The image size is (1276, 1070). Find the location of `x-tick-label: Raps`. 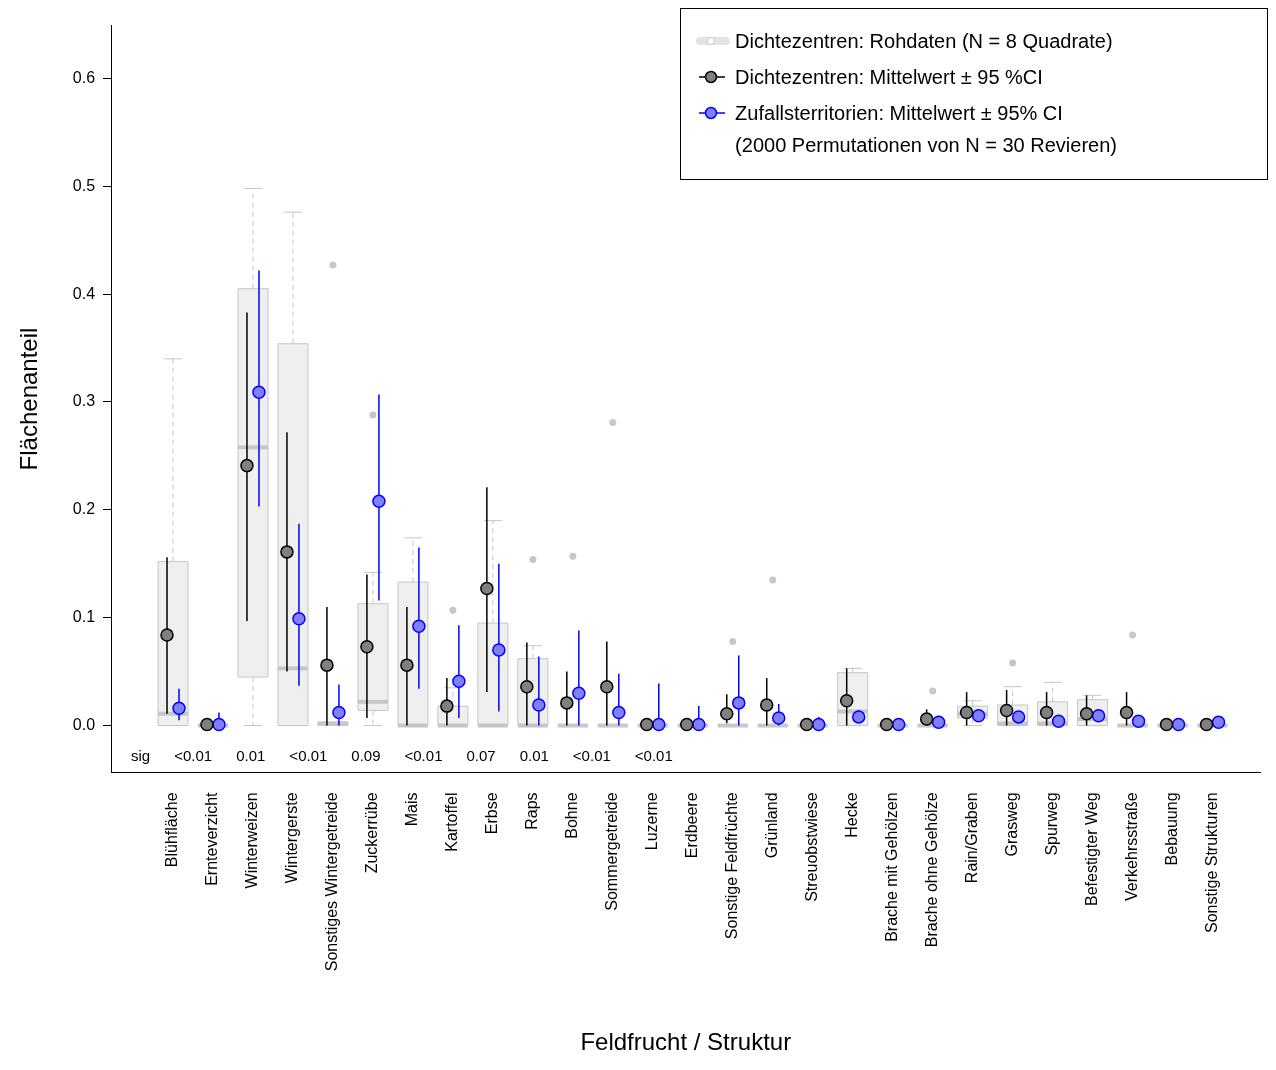

x-tick-label: Raps is located at coordinates (532, 811).